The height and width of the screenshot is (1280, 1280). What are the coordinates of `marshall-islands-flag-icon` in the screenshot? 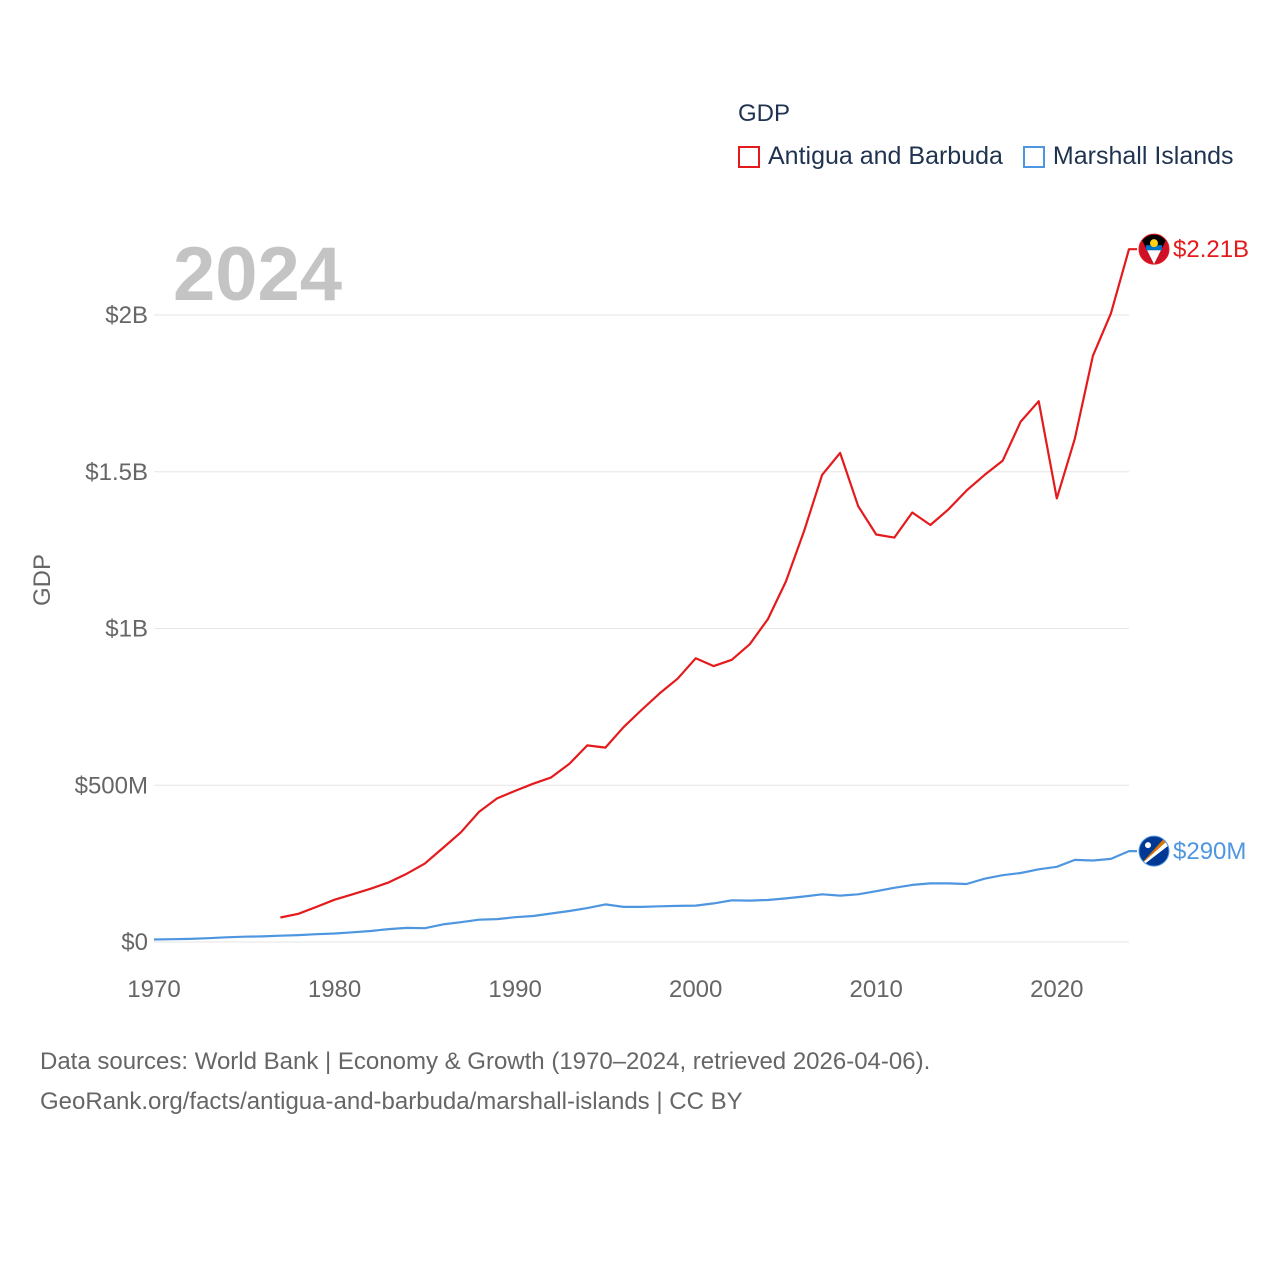 It's located at (1154, 851).